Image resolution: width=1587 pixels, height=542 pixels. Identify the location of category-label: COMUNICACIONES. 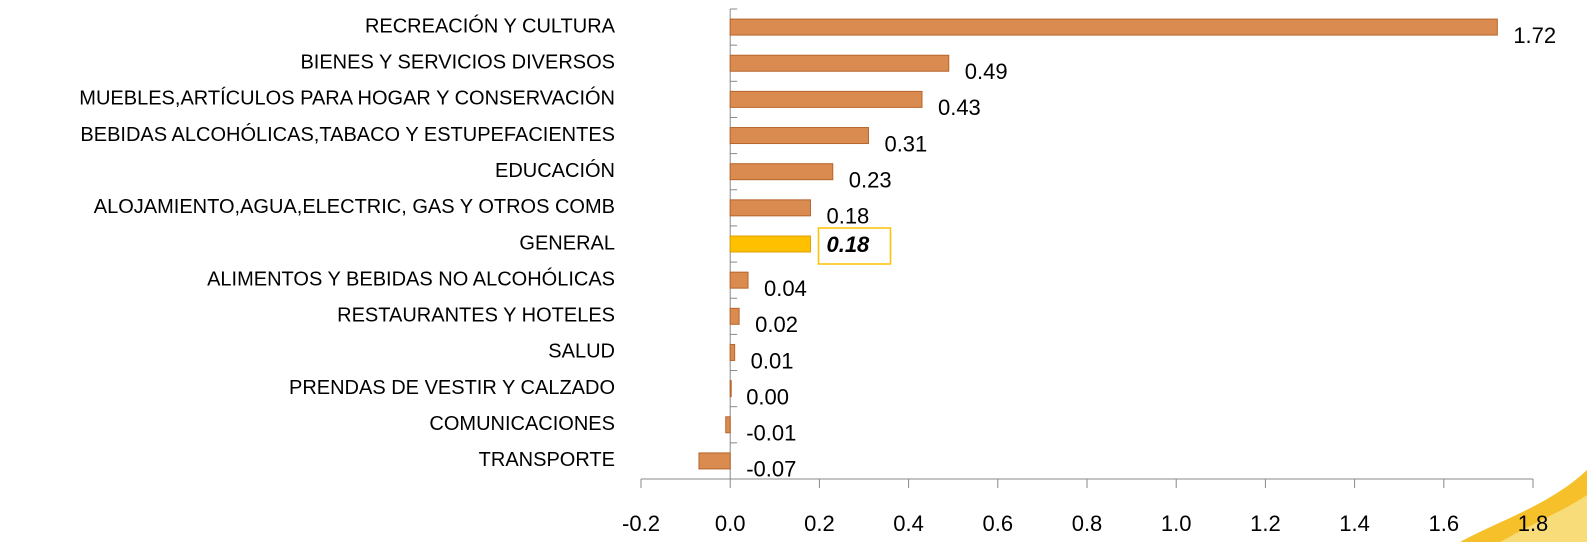
(522, 424).